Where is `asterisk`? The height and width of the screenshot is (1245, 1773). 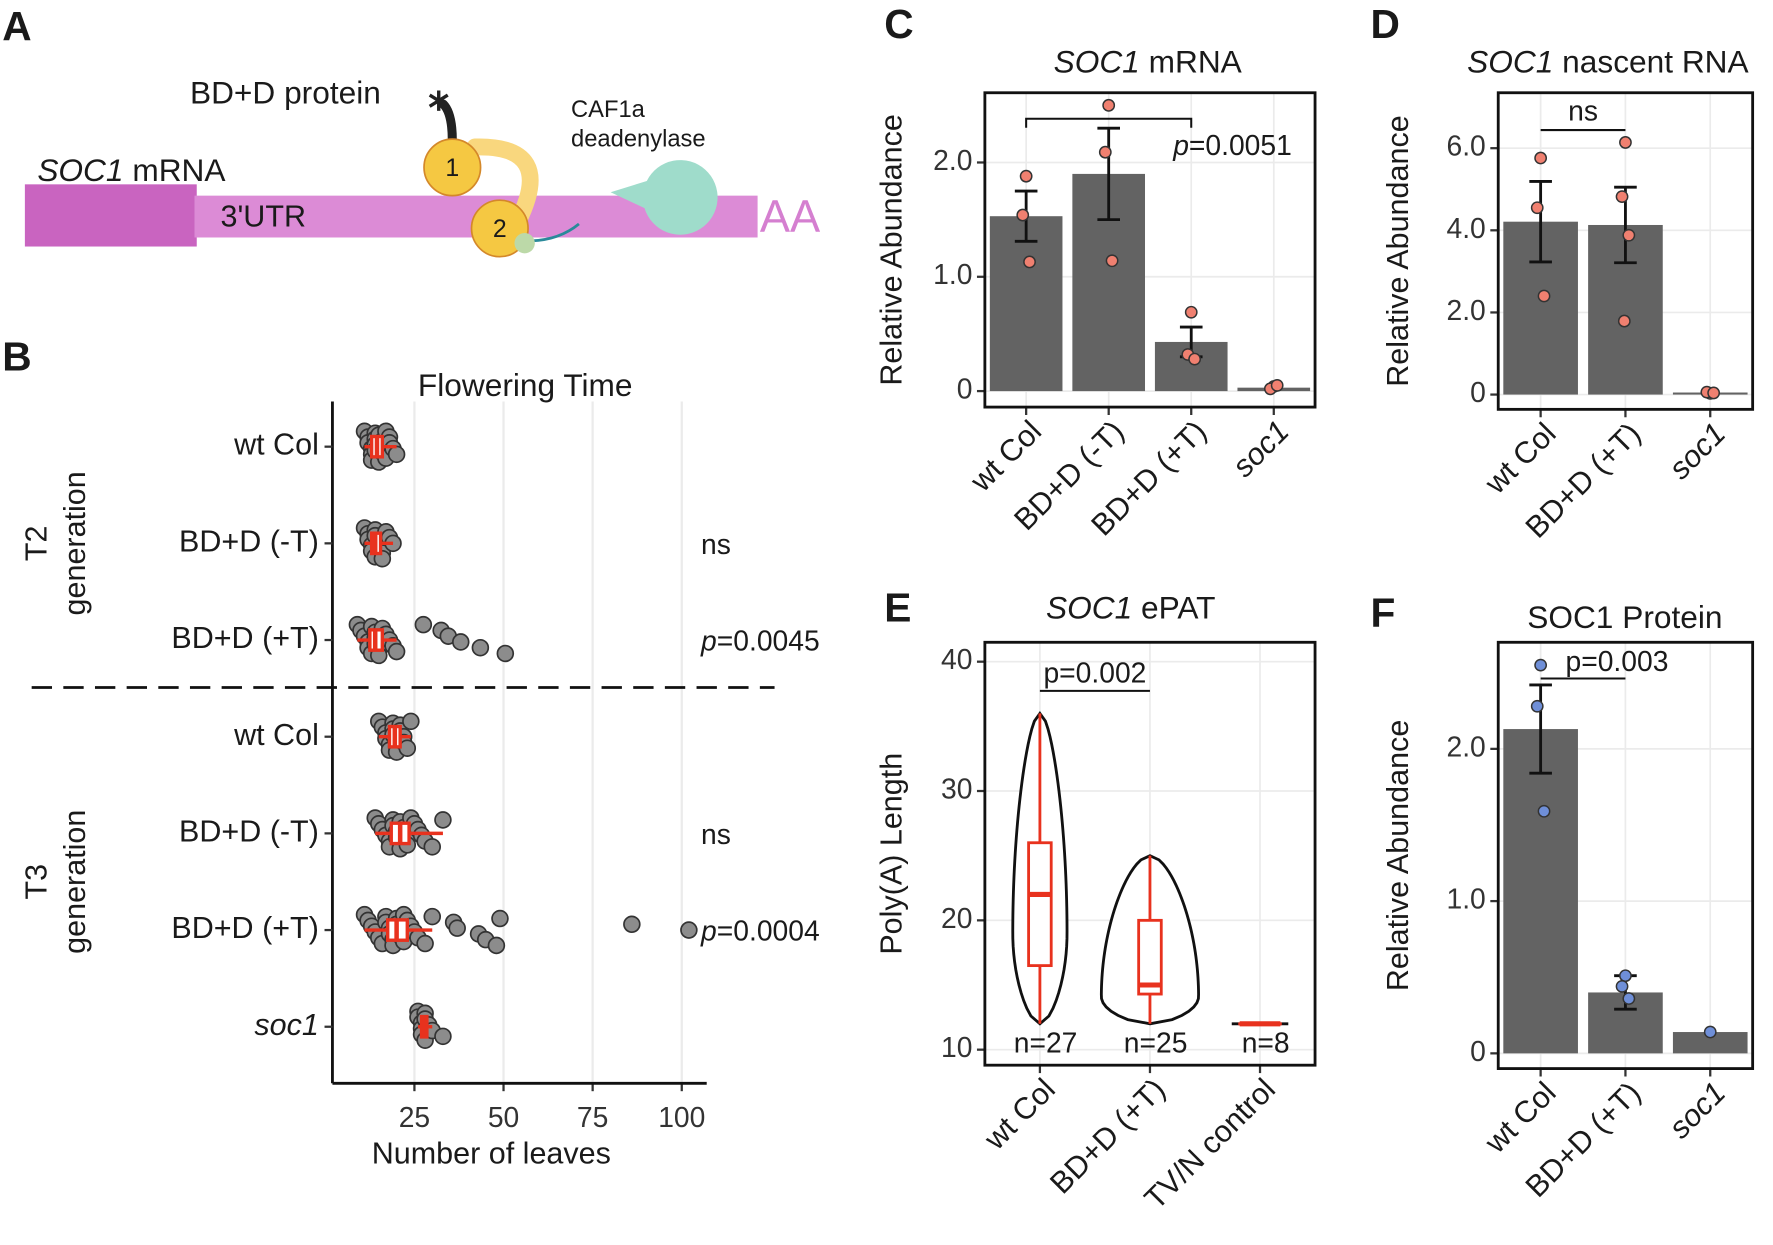
asterisk is located at coordinates (438, 100).